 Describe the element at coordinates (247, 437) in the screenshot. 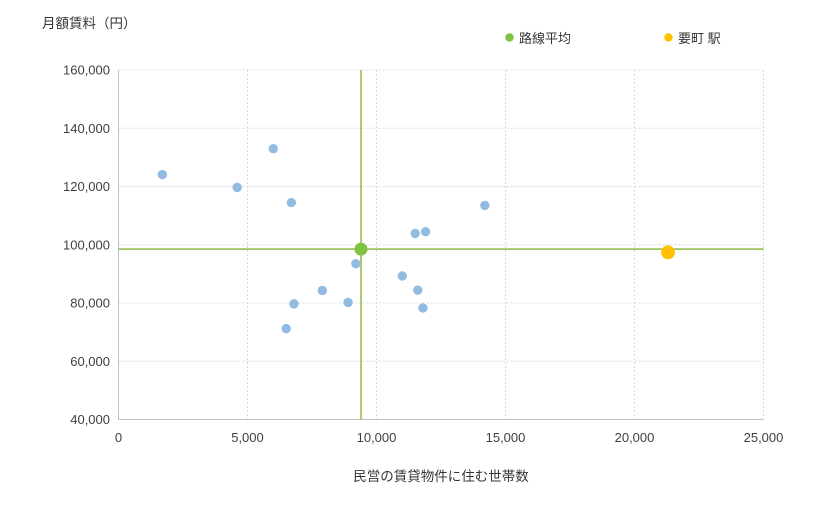

I see `x-tick-label: 5,000` at that location.